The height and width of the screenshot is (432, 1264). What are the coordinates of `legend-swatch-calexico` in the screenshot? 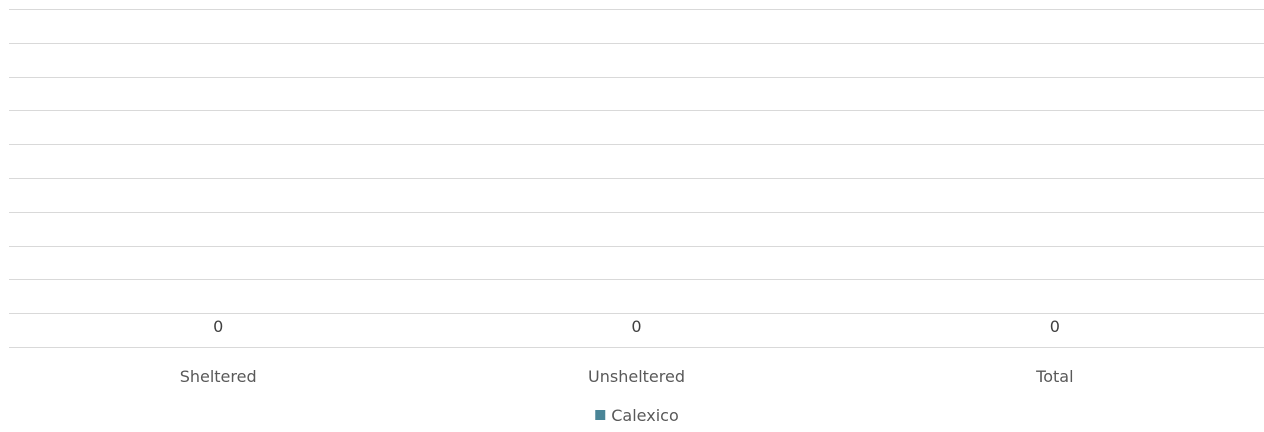 It's located at (600, 415).